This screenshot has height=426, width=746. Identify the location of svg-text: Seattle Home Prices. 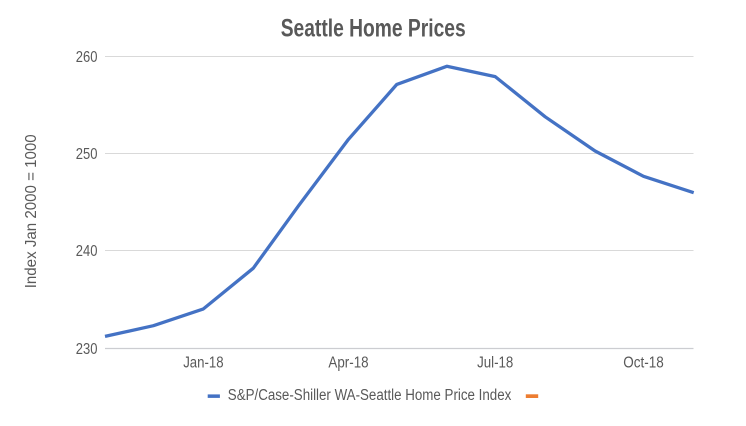
(373, 29).